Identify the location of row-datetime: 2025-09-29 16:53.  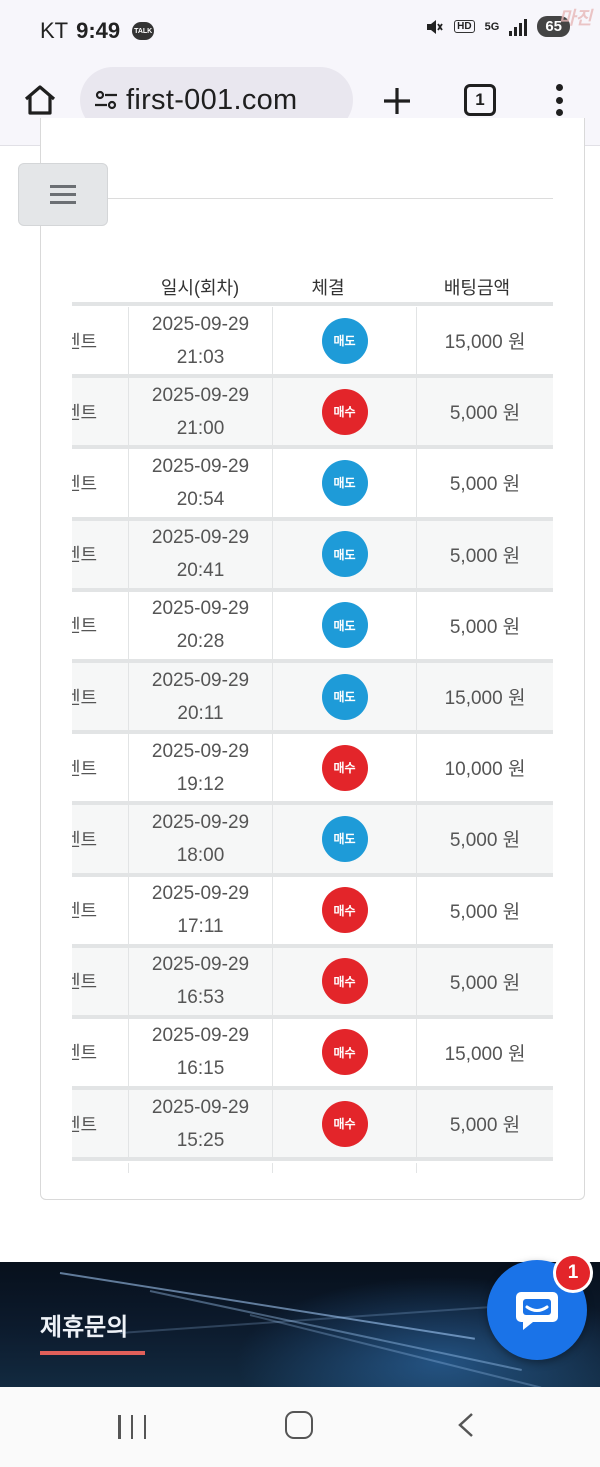
(200, 981).